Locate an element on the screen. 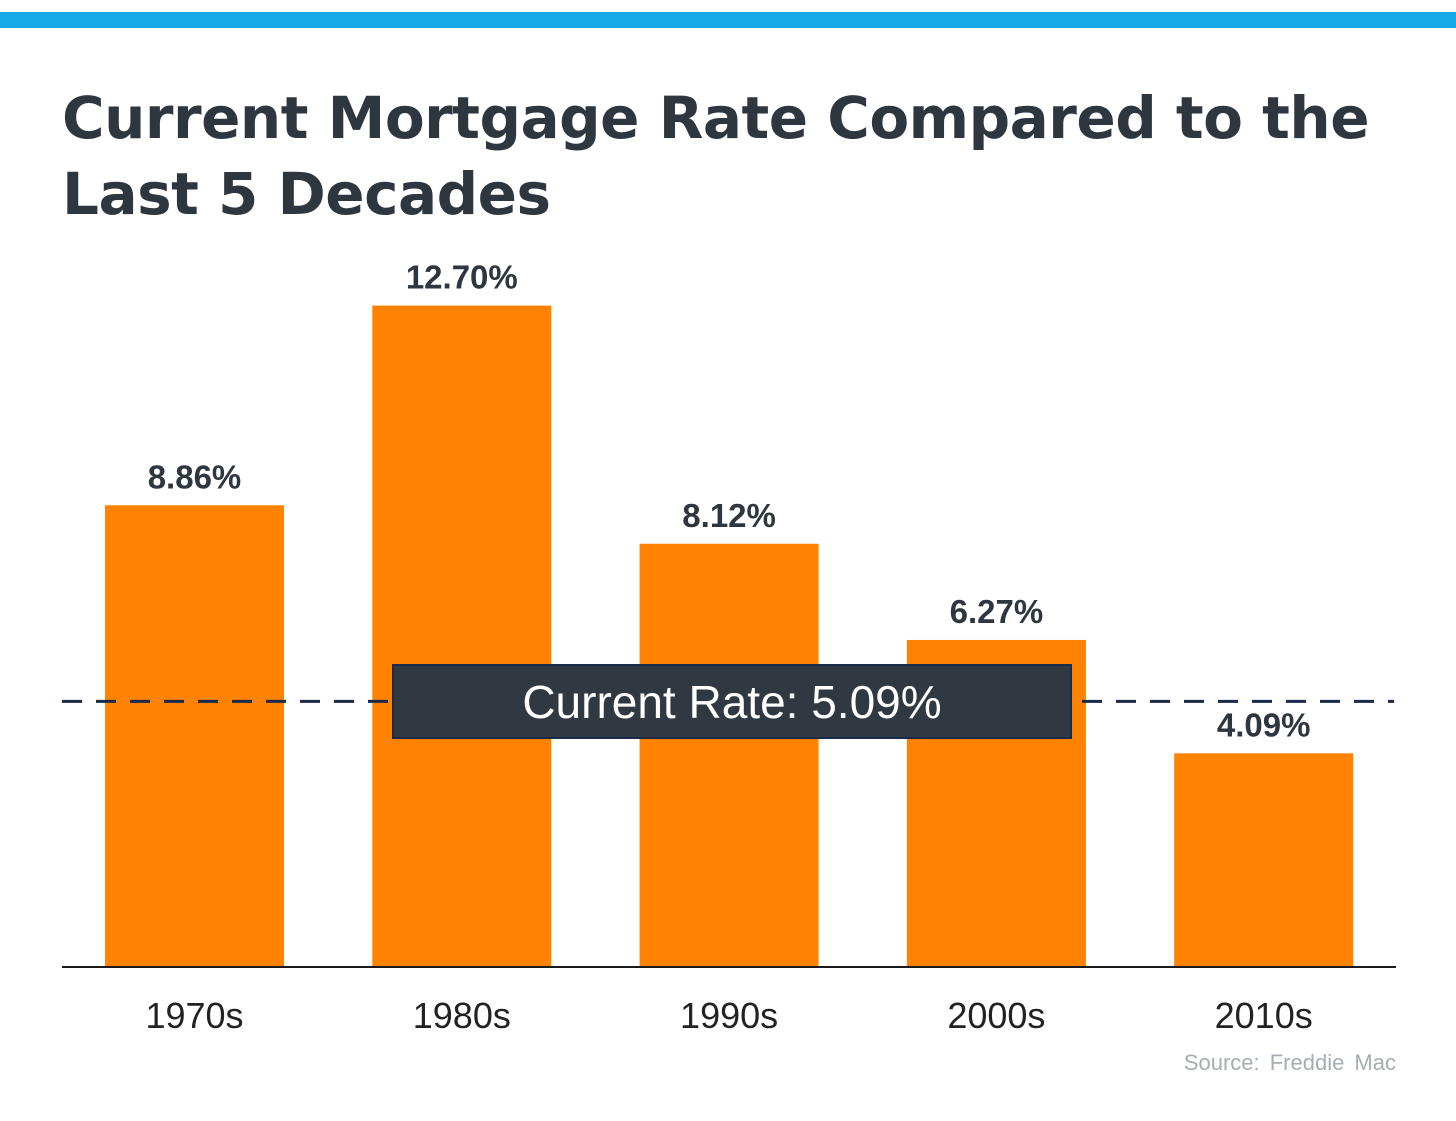 The height and width of the screenshot is (1121, 1456). value-label-2010s: 4.09% is located at coordinates (1264, 724).